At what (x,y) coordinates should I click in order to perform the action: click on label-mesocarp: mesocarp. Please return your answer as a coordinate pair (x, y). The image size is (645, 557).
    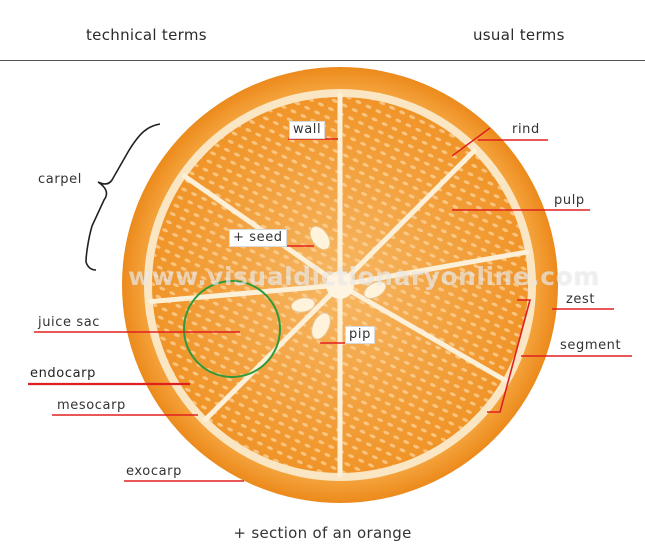
    Looking at the image, I should click on (91, 405).